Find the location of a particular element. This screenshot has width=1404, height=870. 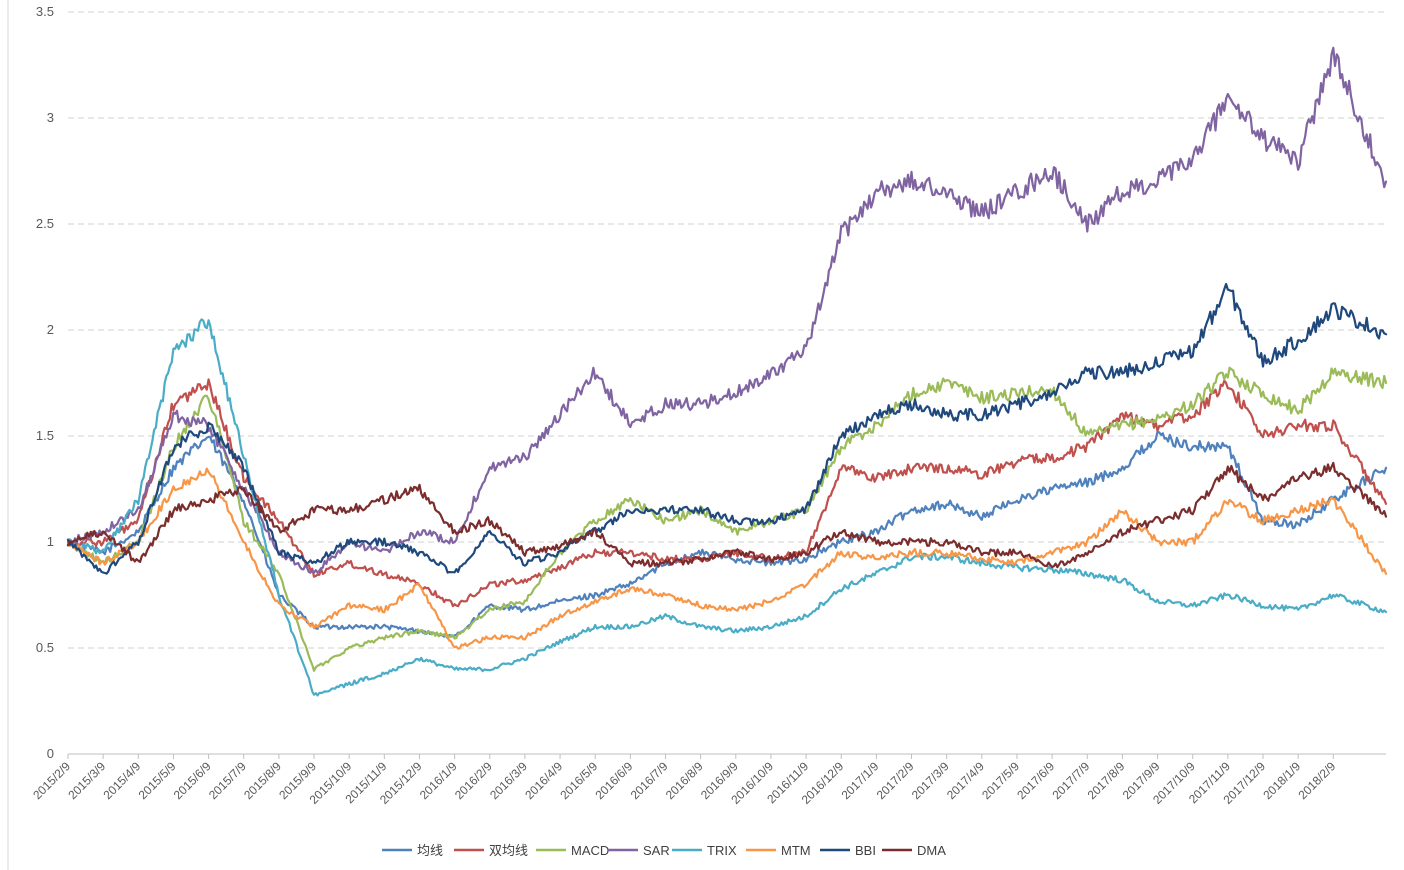

legend-label: MTM is located at coordinates (796, 850).